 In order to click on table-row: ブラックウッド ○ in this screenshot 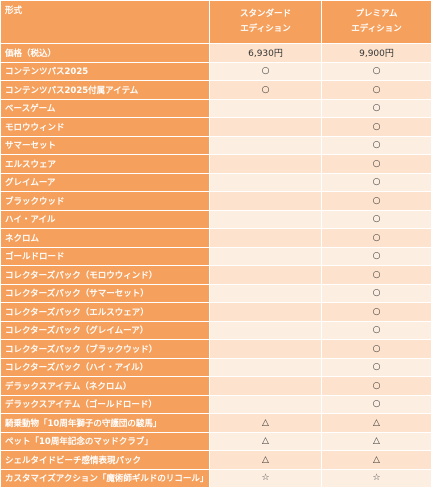, I will do `click(216, 201)`.